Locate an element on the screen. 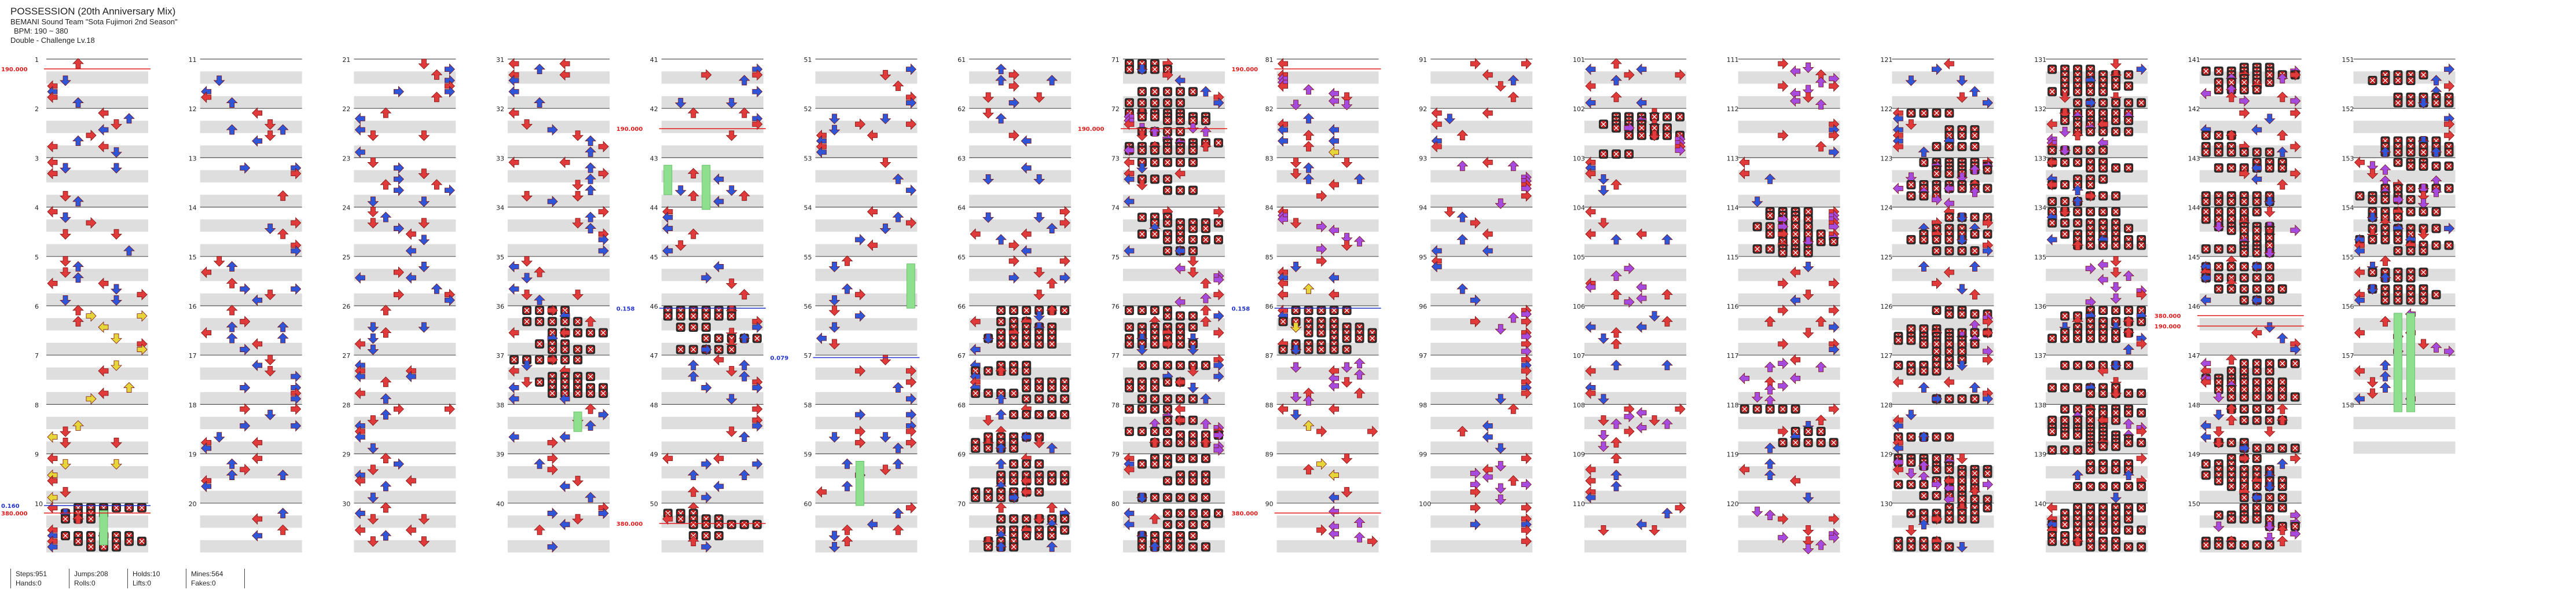 The image size is (2576, 593). measure-number: 147 is located at coordinates (2194, 356).